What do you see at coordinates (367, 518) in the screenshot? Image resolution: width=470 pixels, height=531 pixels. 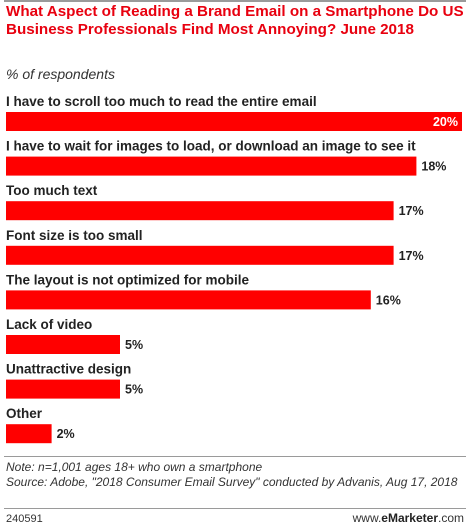 I see `logo-prefix: www.` at bounding box center [367, 518].